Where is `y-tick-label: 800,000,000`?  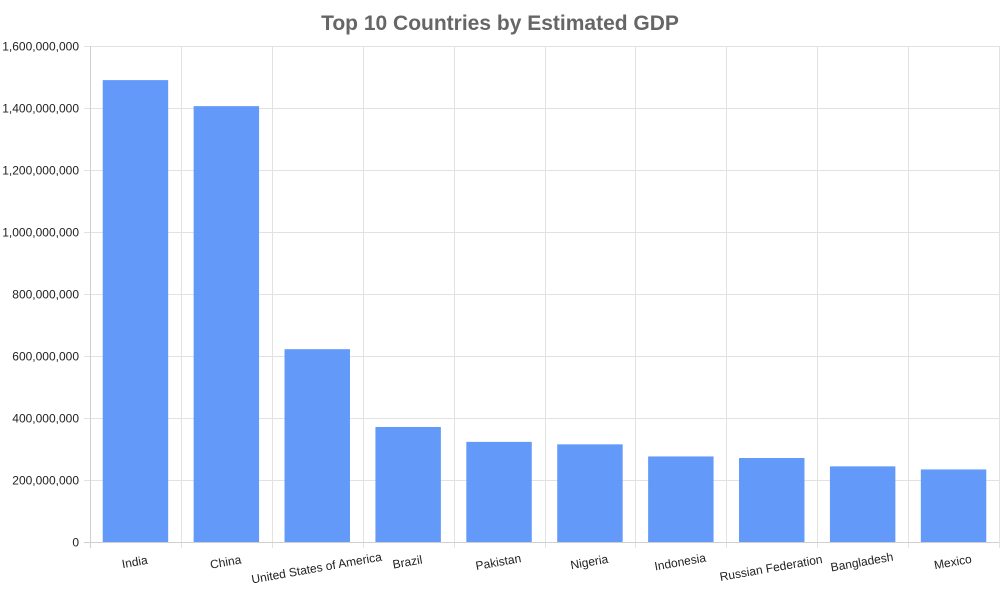 y-tick-label: 800,000,000 is located at coordinates (45, 295).